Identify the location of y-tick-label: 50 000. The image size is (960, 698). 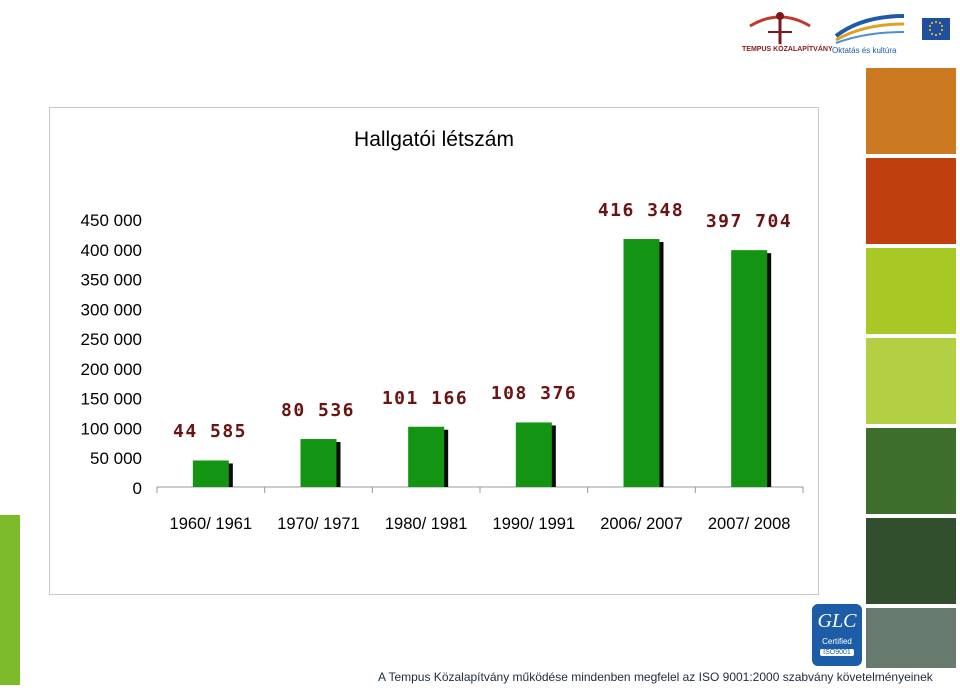
(116, 458).